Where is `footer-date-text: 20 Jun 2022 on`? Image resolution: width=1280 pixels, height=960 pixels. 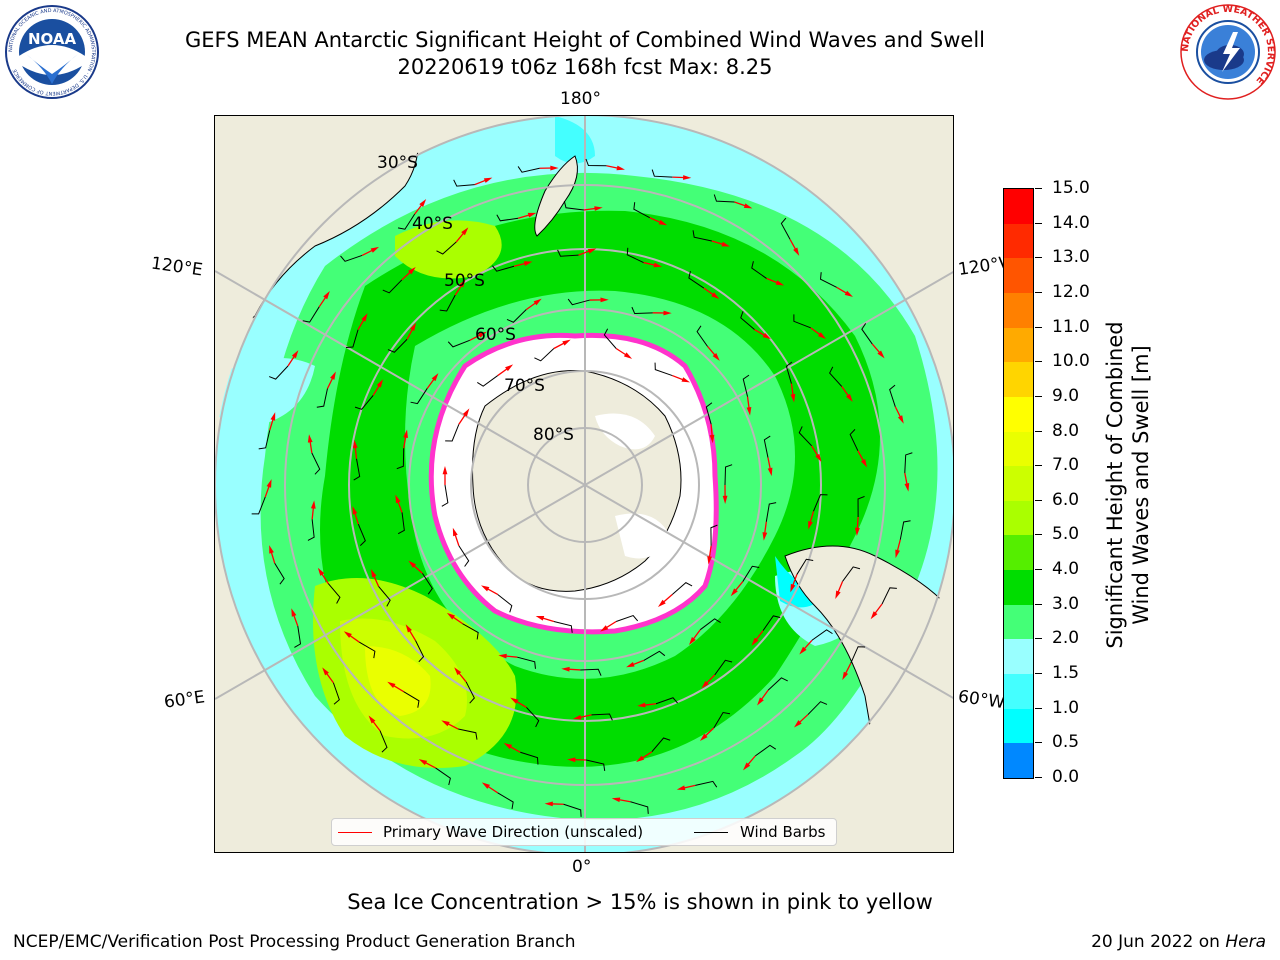
footer-date-text: 20 Jun 2022 on is located at coordinates (1158, 942).